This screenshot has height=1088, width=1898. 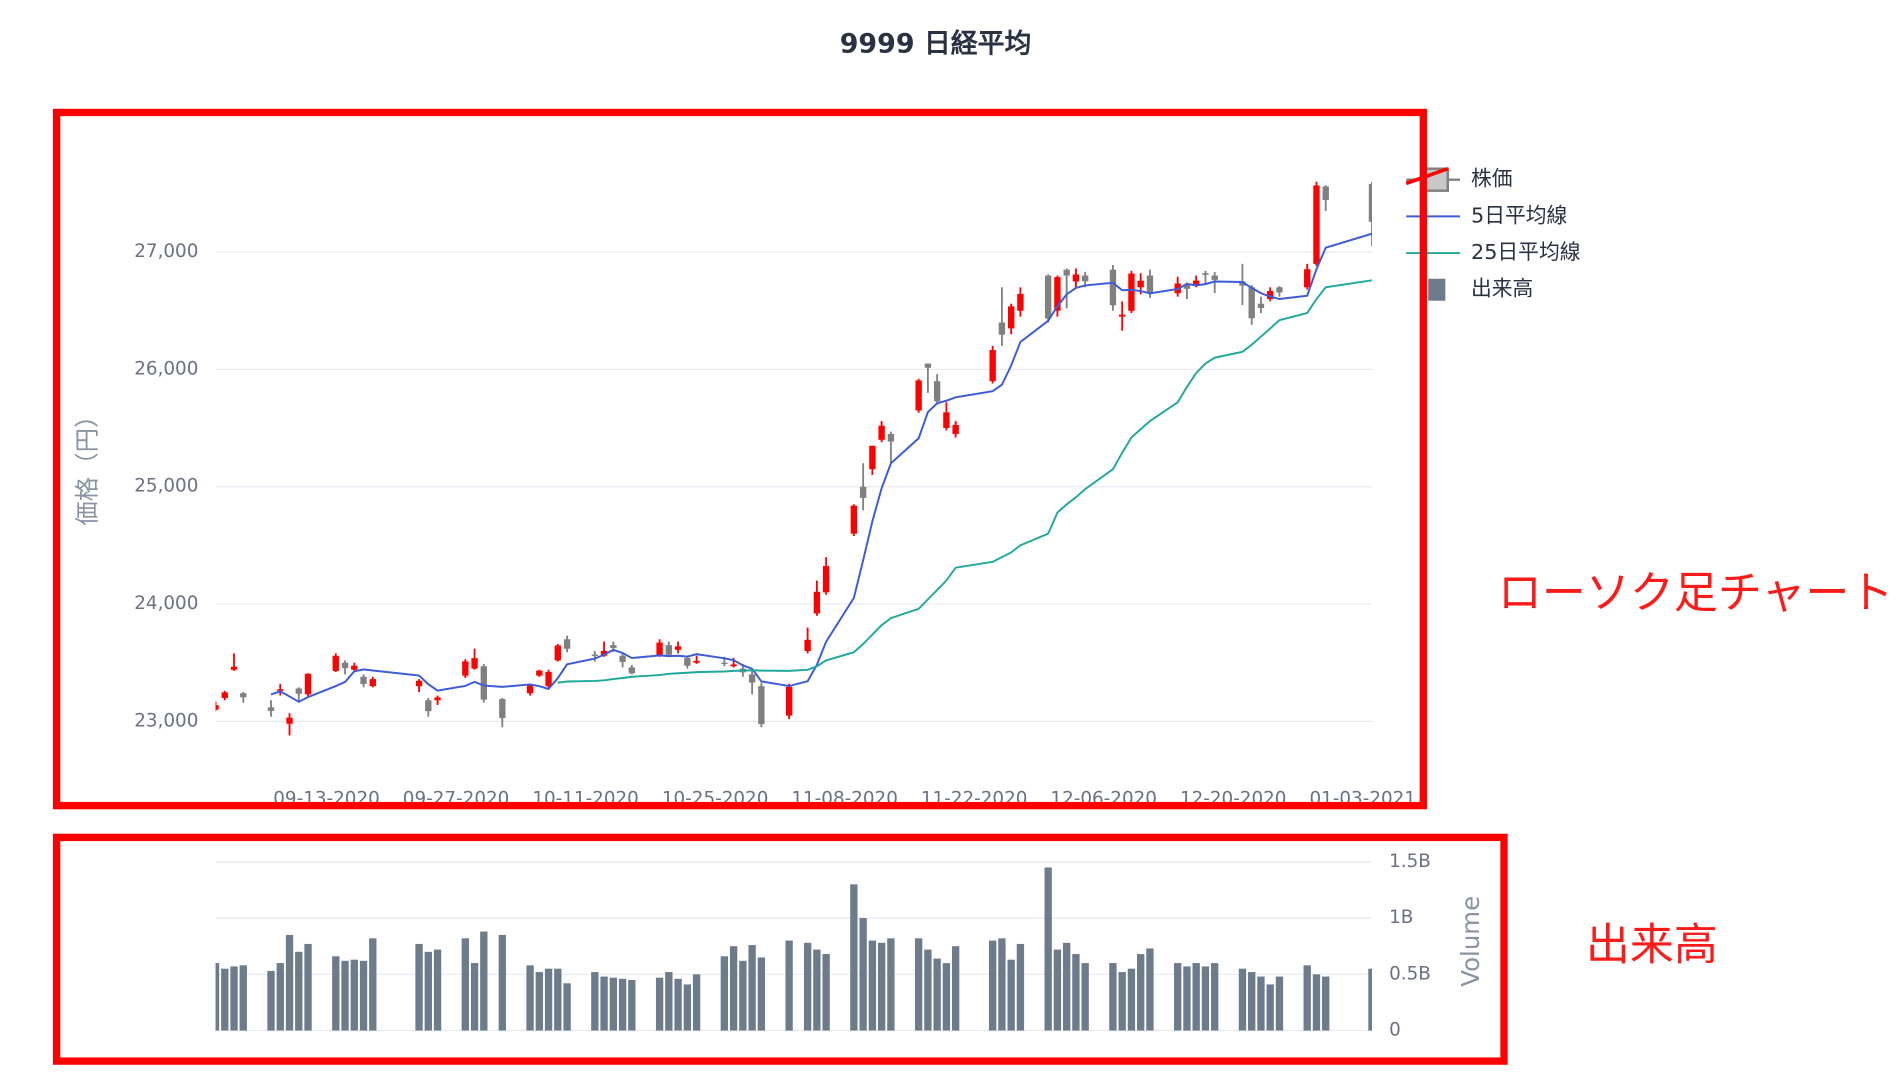 I want to click on annotation: ローソク足チャート, so click(x=1696, y=592).